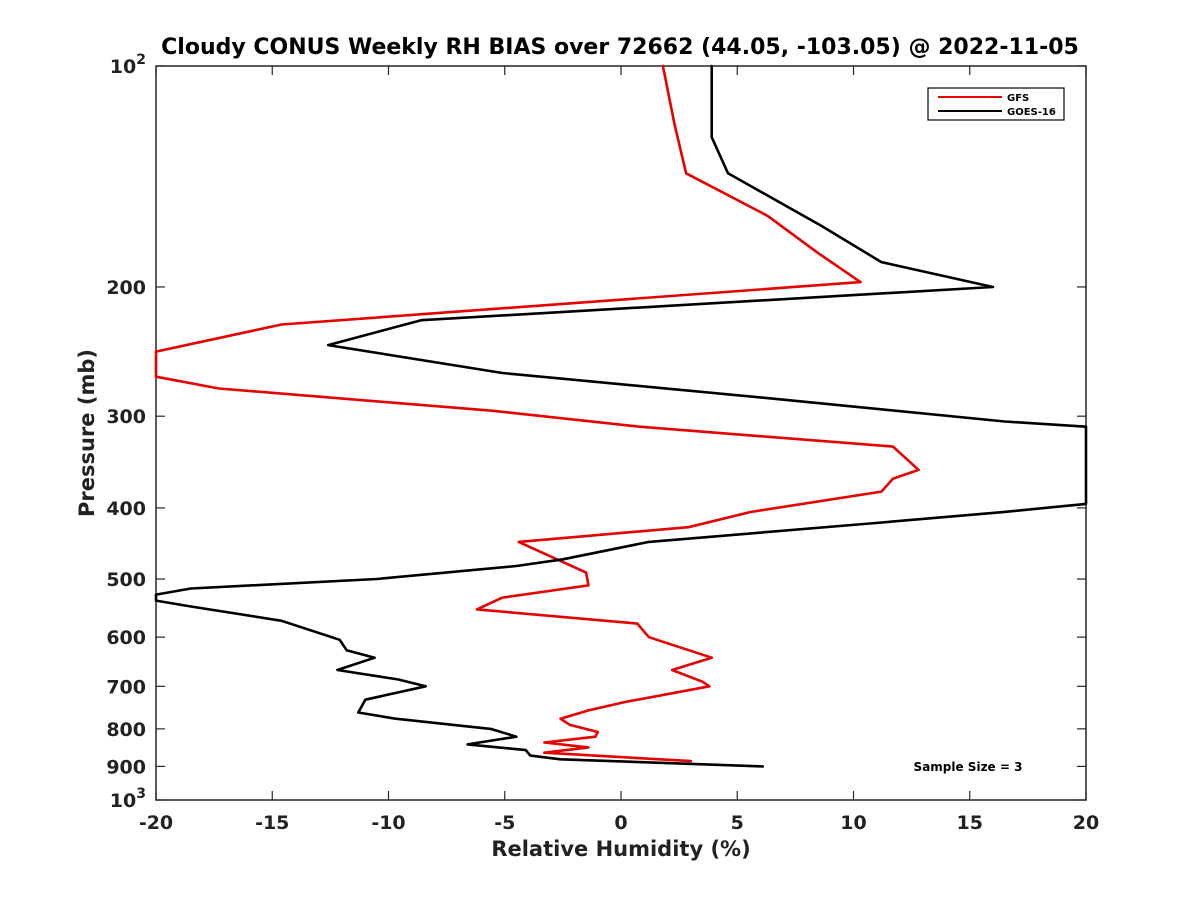  I want to click on y-tick-label: 10³, so click(128, 799).